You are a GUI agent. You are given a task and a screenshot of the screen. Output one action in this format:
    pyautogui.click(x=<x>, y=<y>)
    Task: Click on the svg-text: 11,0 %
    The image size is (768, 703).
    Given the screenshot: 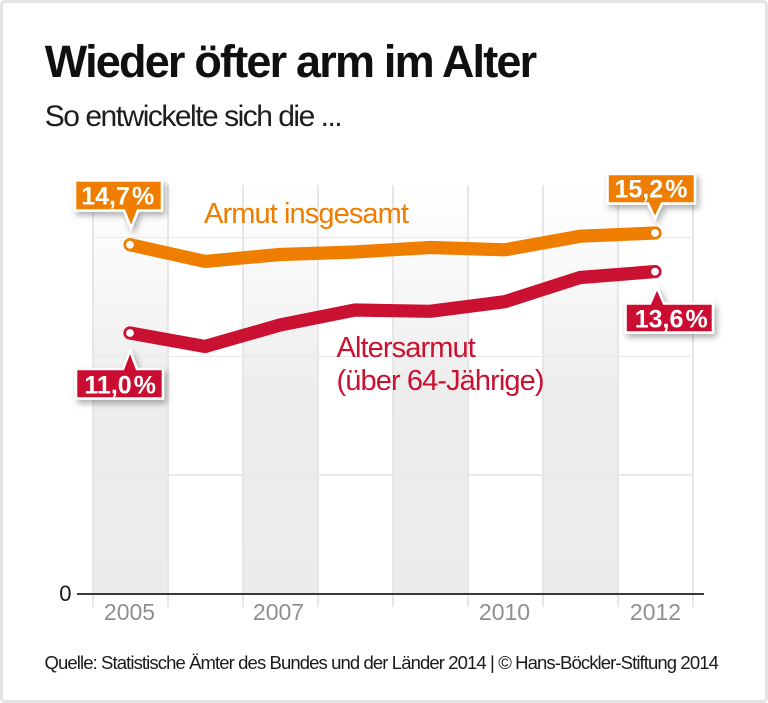 What is the action you would take?
    pyautogui.click(x=120, y=385)
    